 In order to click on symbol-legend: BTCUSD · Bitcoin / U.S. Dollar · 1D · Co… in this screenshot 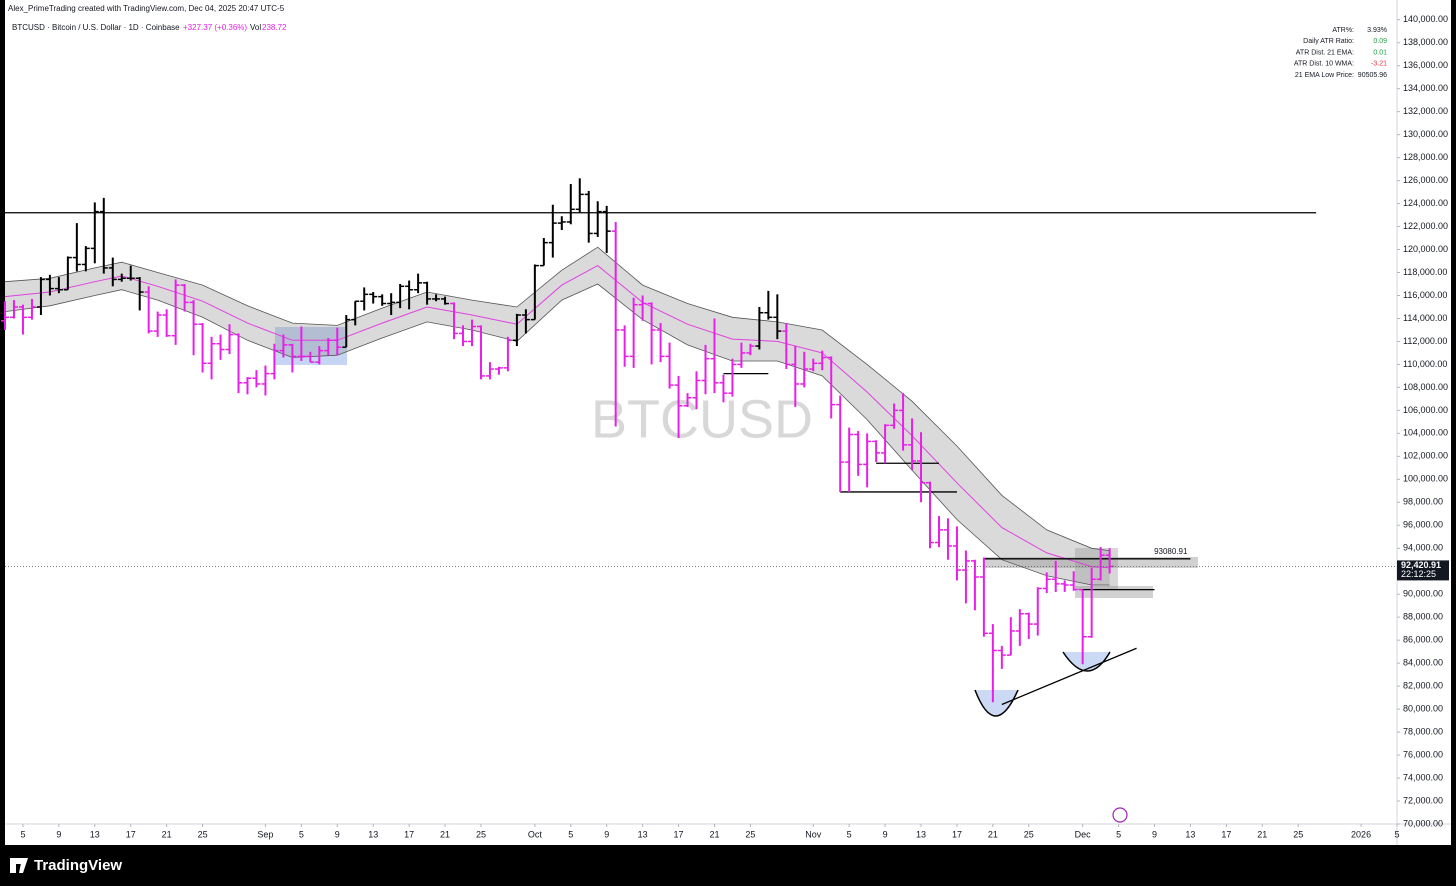, I will do `click(96, 27)`.